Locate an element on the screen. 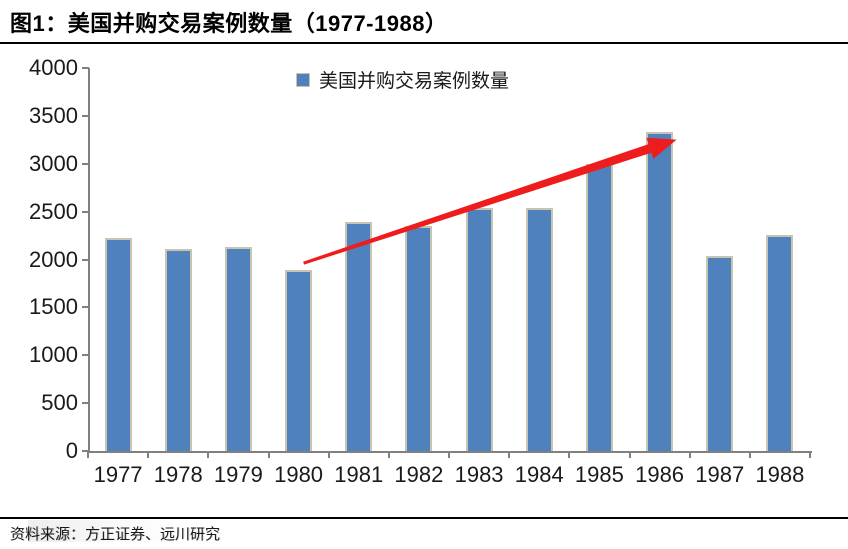 The height and width of the screenshot is (549, 848). title-divider-line is located at coordinates (424, 43).